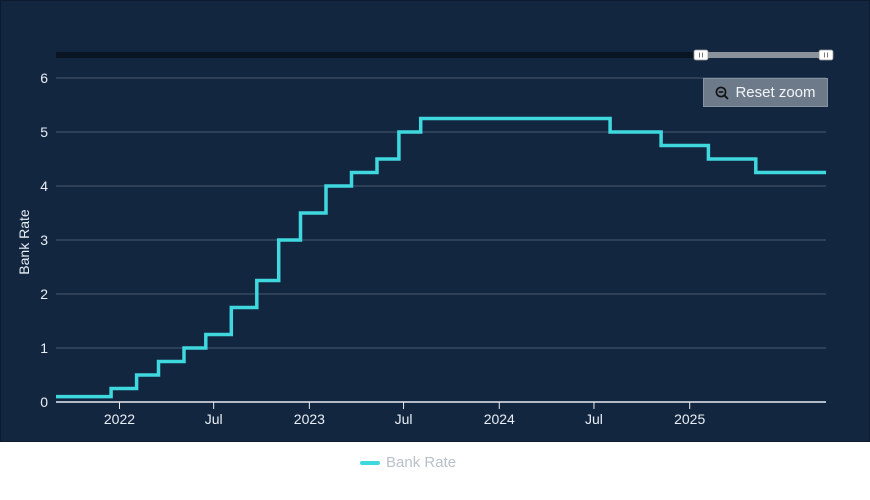 This screenshot has width=870, height=500. I want to click on x-tick-label: 2022, so click(119, 419).